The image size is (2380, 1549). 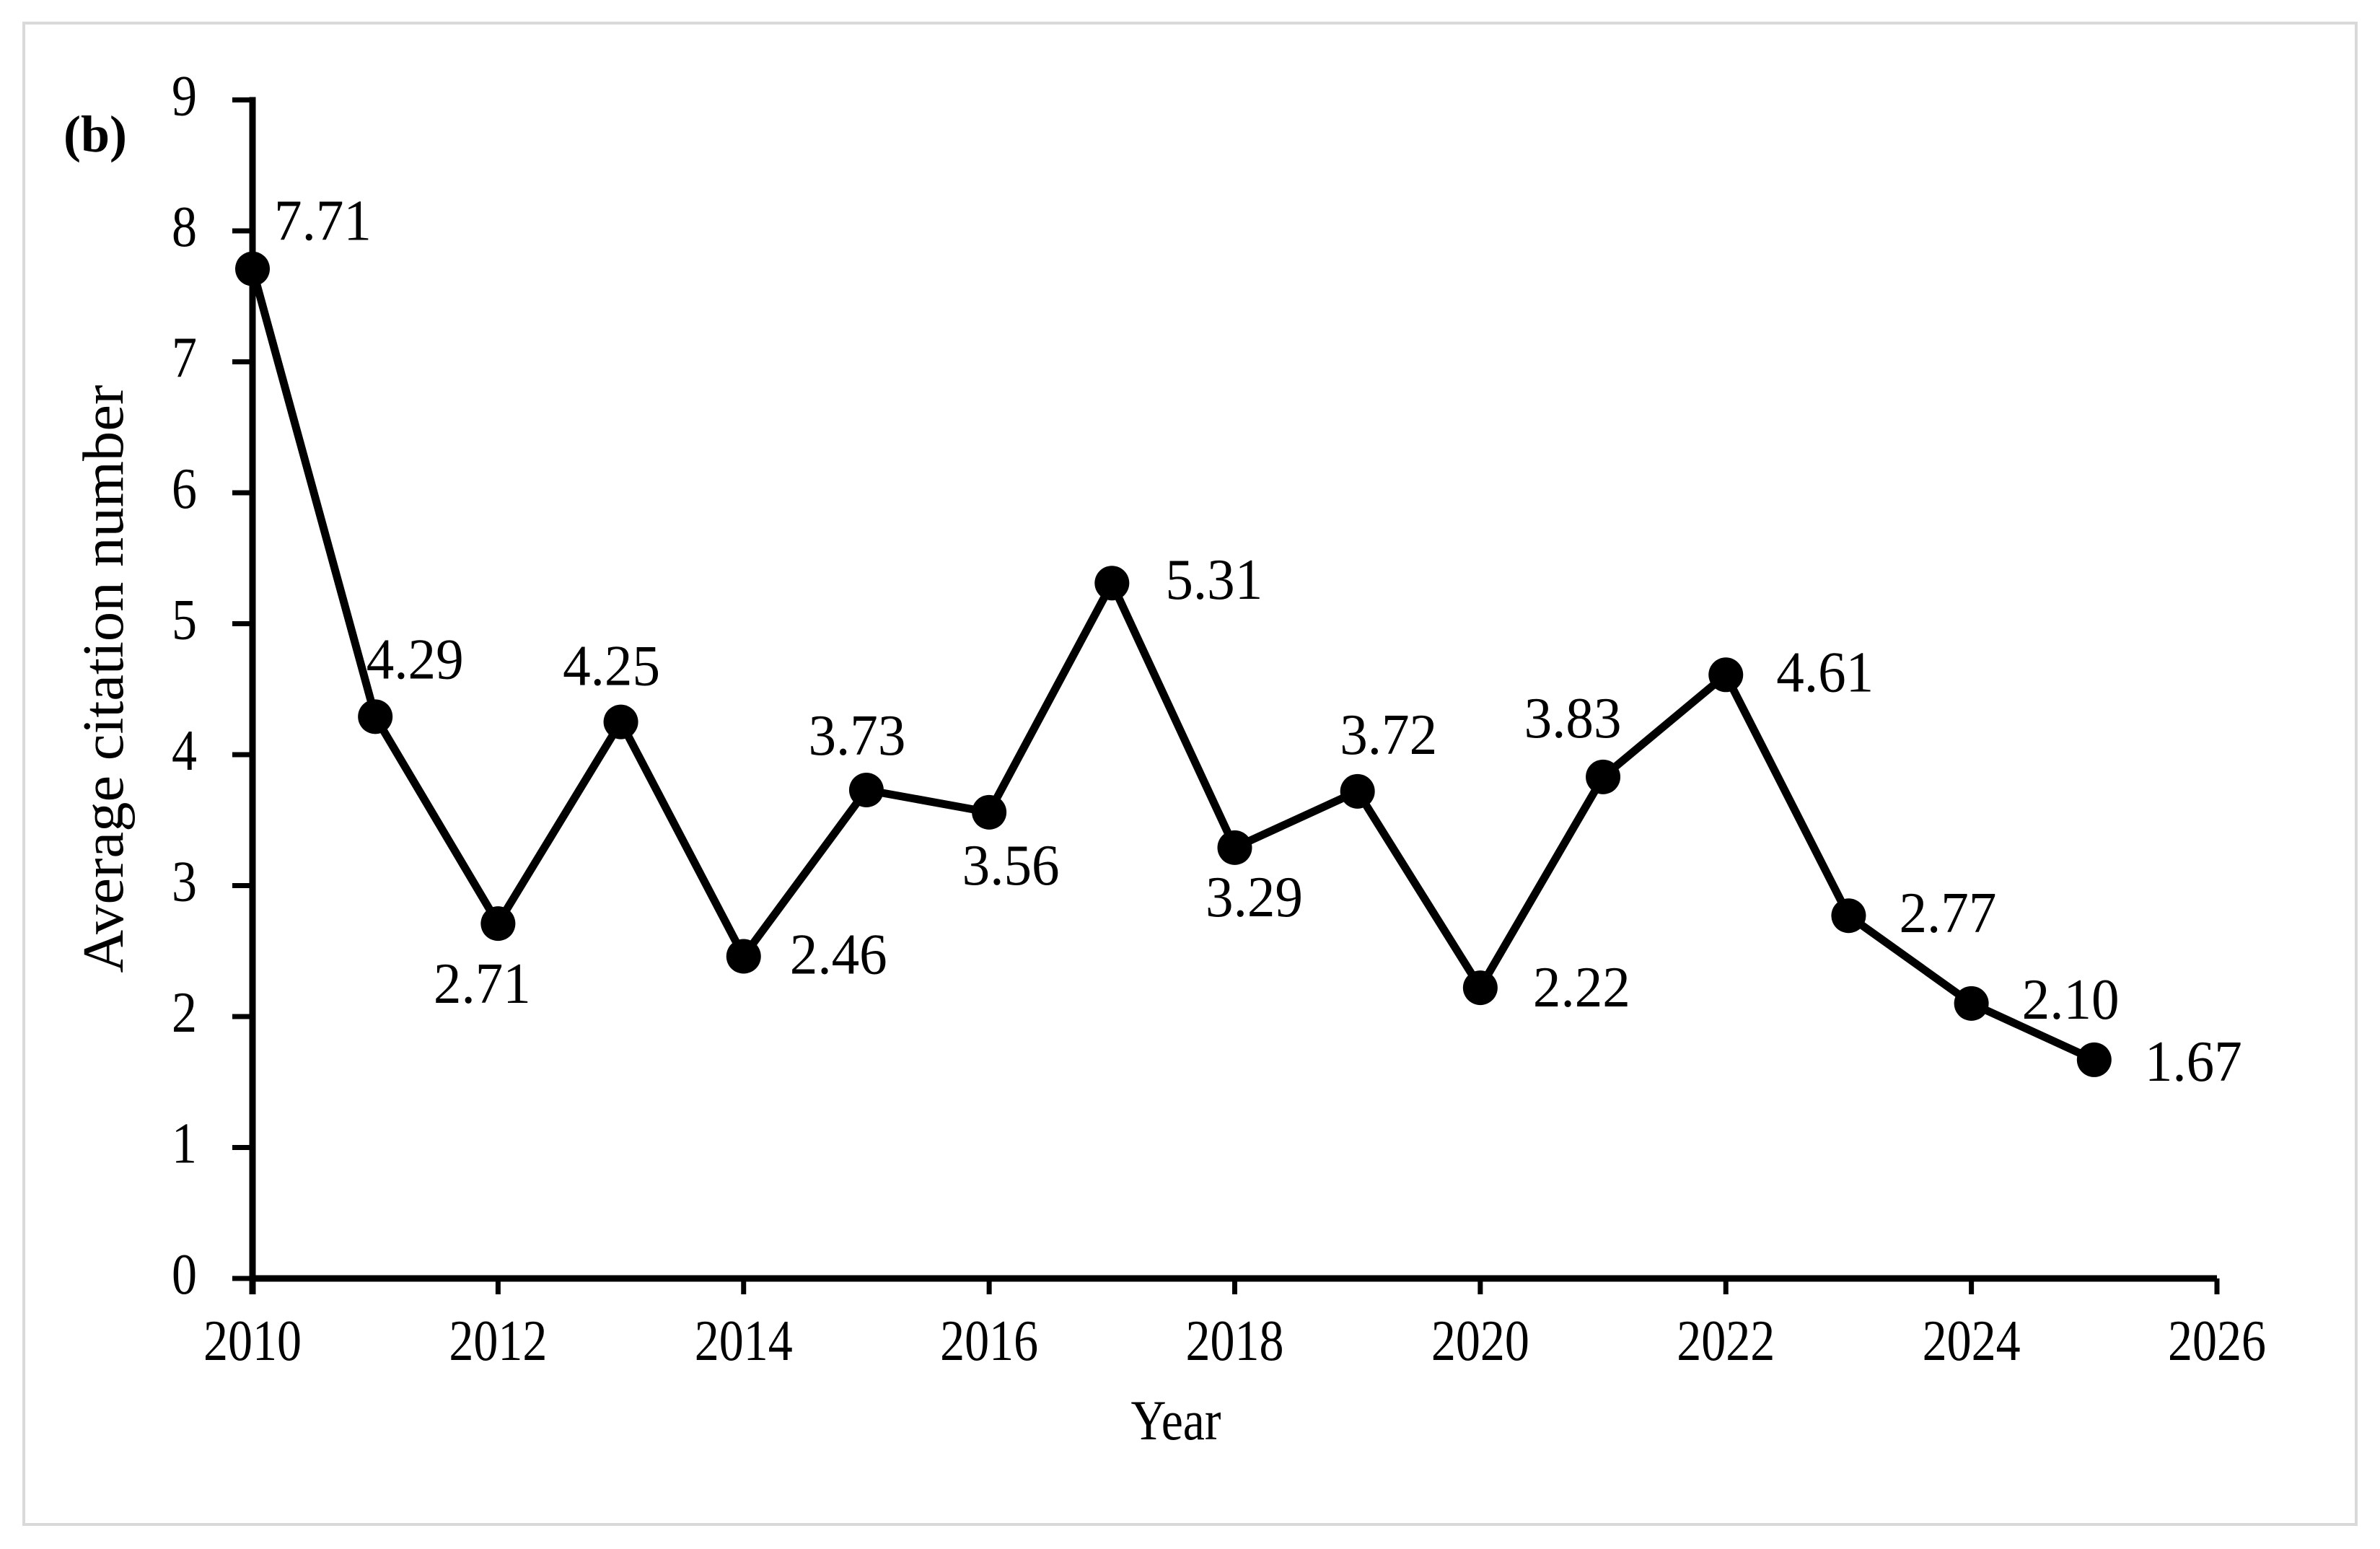 I want to click on x-axis-tick-label: 2026, so click(x=2217, y=1341).